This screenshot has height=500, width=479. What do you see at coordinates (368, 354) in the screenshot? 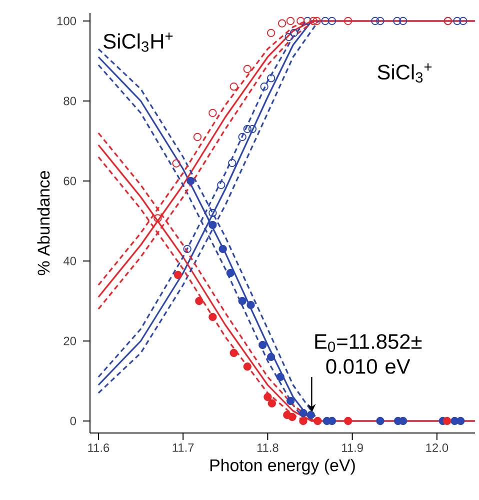
I see `annotation: E$_{0}$=11.852± 0.010 eV` at bounding box center [368, 354].